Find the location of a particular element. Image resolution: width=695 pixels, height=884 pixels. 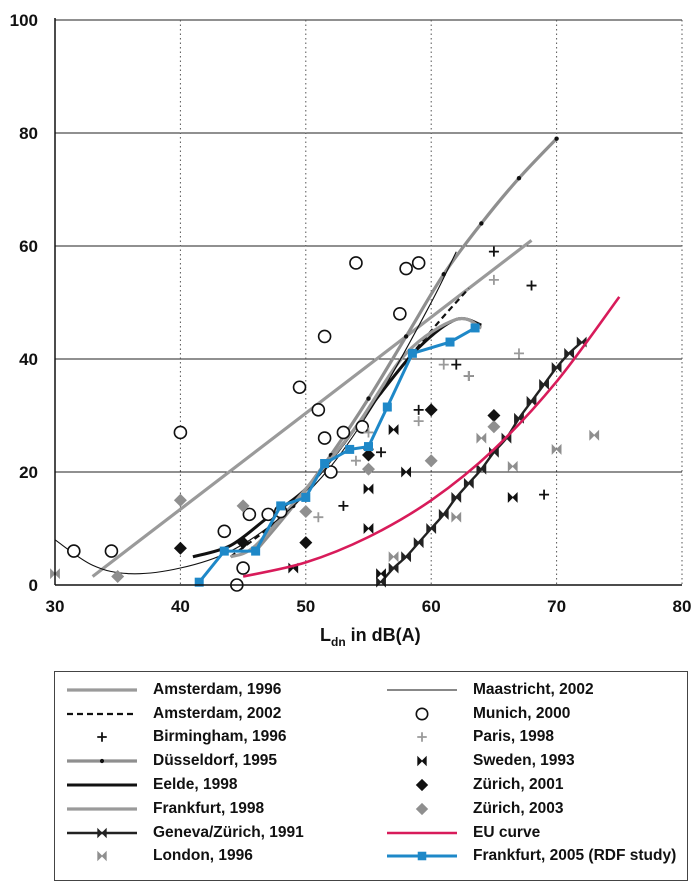

legend-item-sweden-1993: Sweden, 1993 is located at coordinates (529, 761).